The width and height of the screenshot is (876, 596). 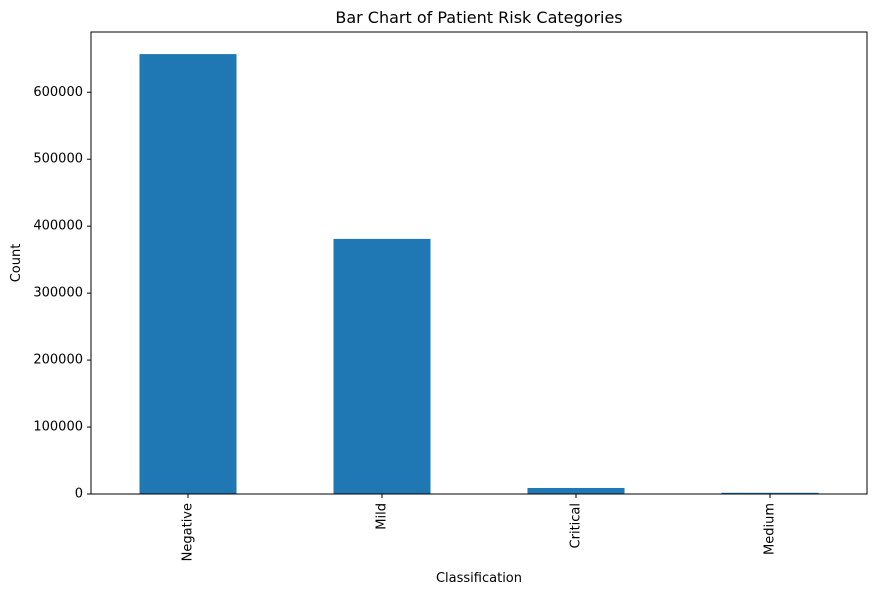 I want to click on y-axis: 0 100000 200000 300000 400000 500000 600000, so click(x=62, y=293).